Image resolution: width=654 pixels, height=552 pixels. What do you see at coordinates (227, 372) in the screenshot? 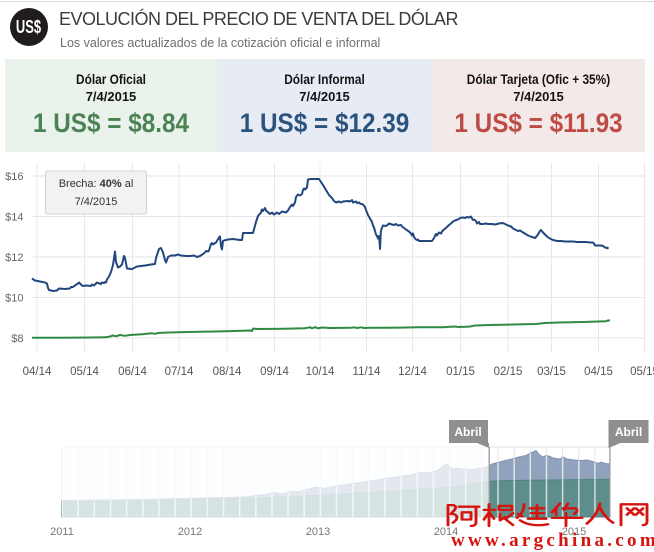
I see `svg-text: 08/14` at bounding box center [227, 372].